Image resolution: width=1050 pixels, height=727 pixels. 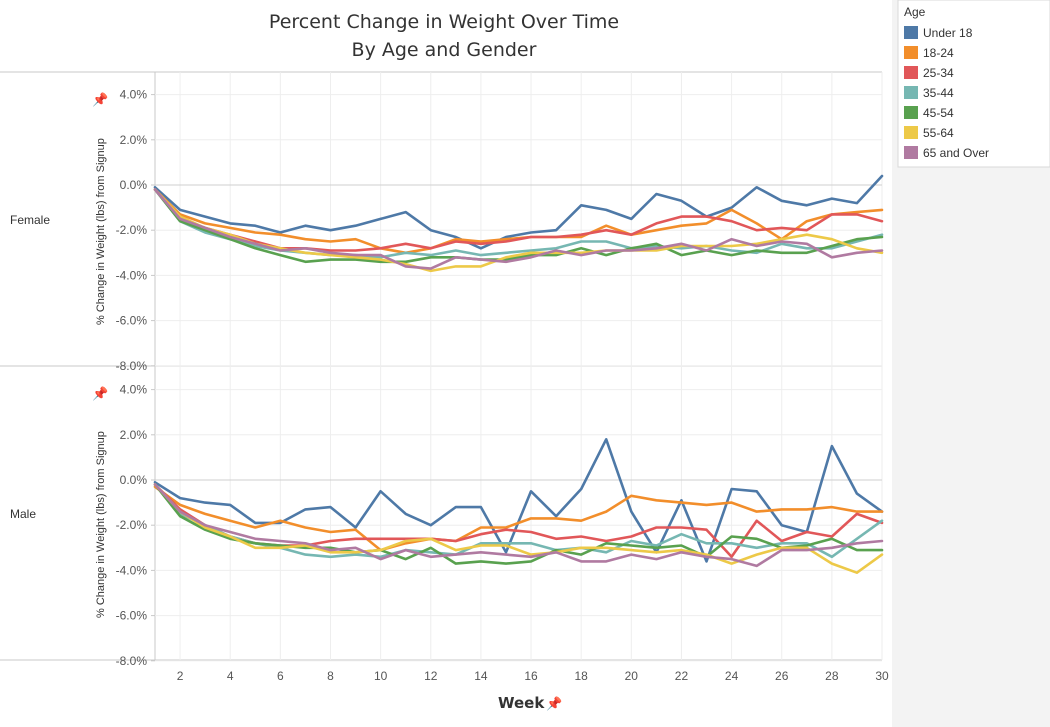 I want to click on x-tick-label: 6, so click(x=280, y=676).